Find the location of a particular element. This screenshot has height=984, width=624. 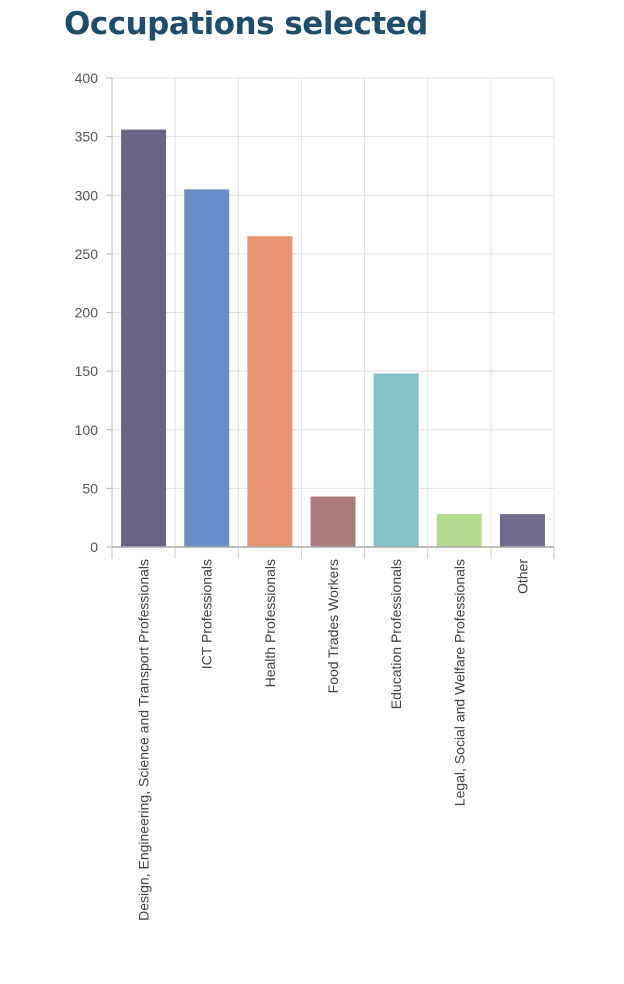

x-category-label: Other is located at coordinates (522, 576).